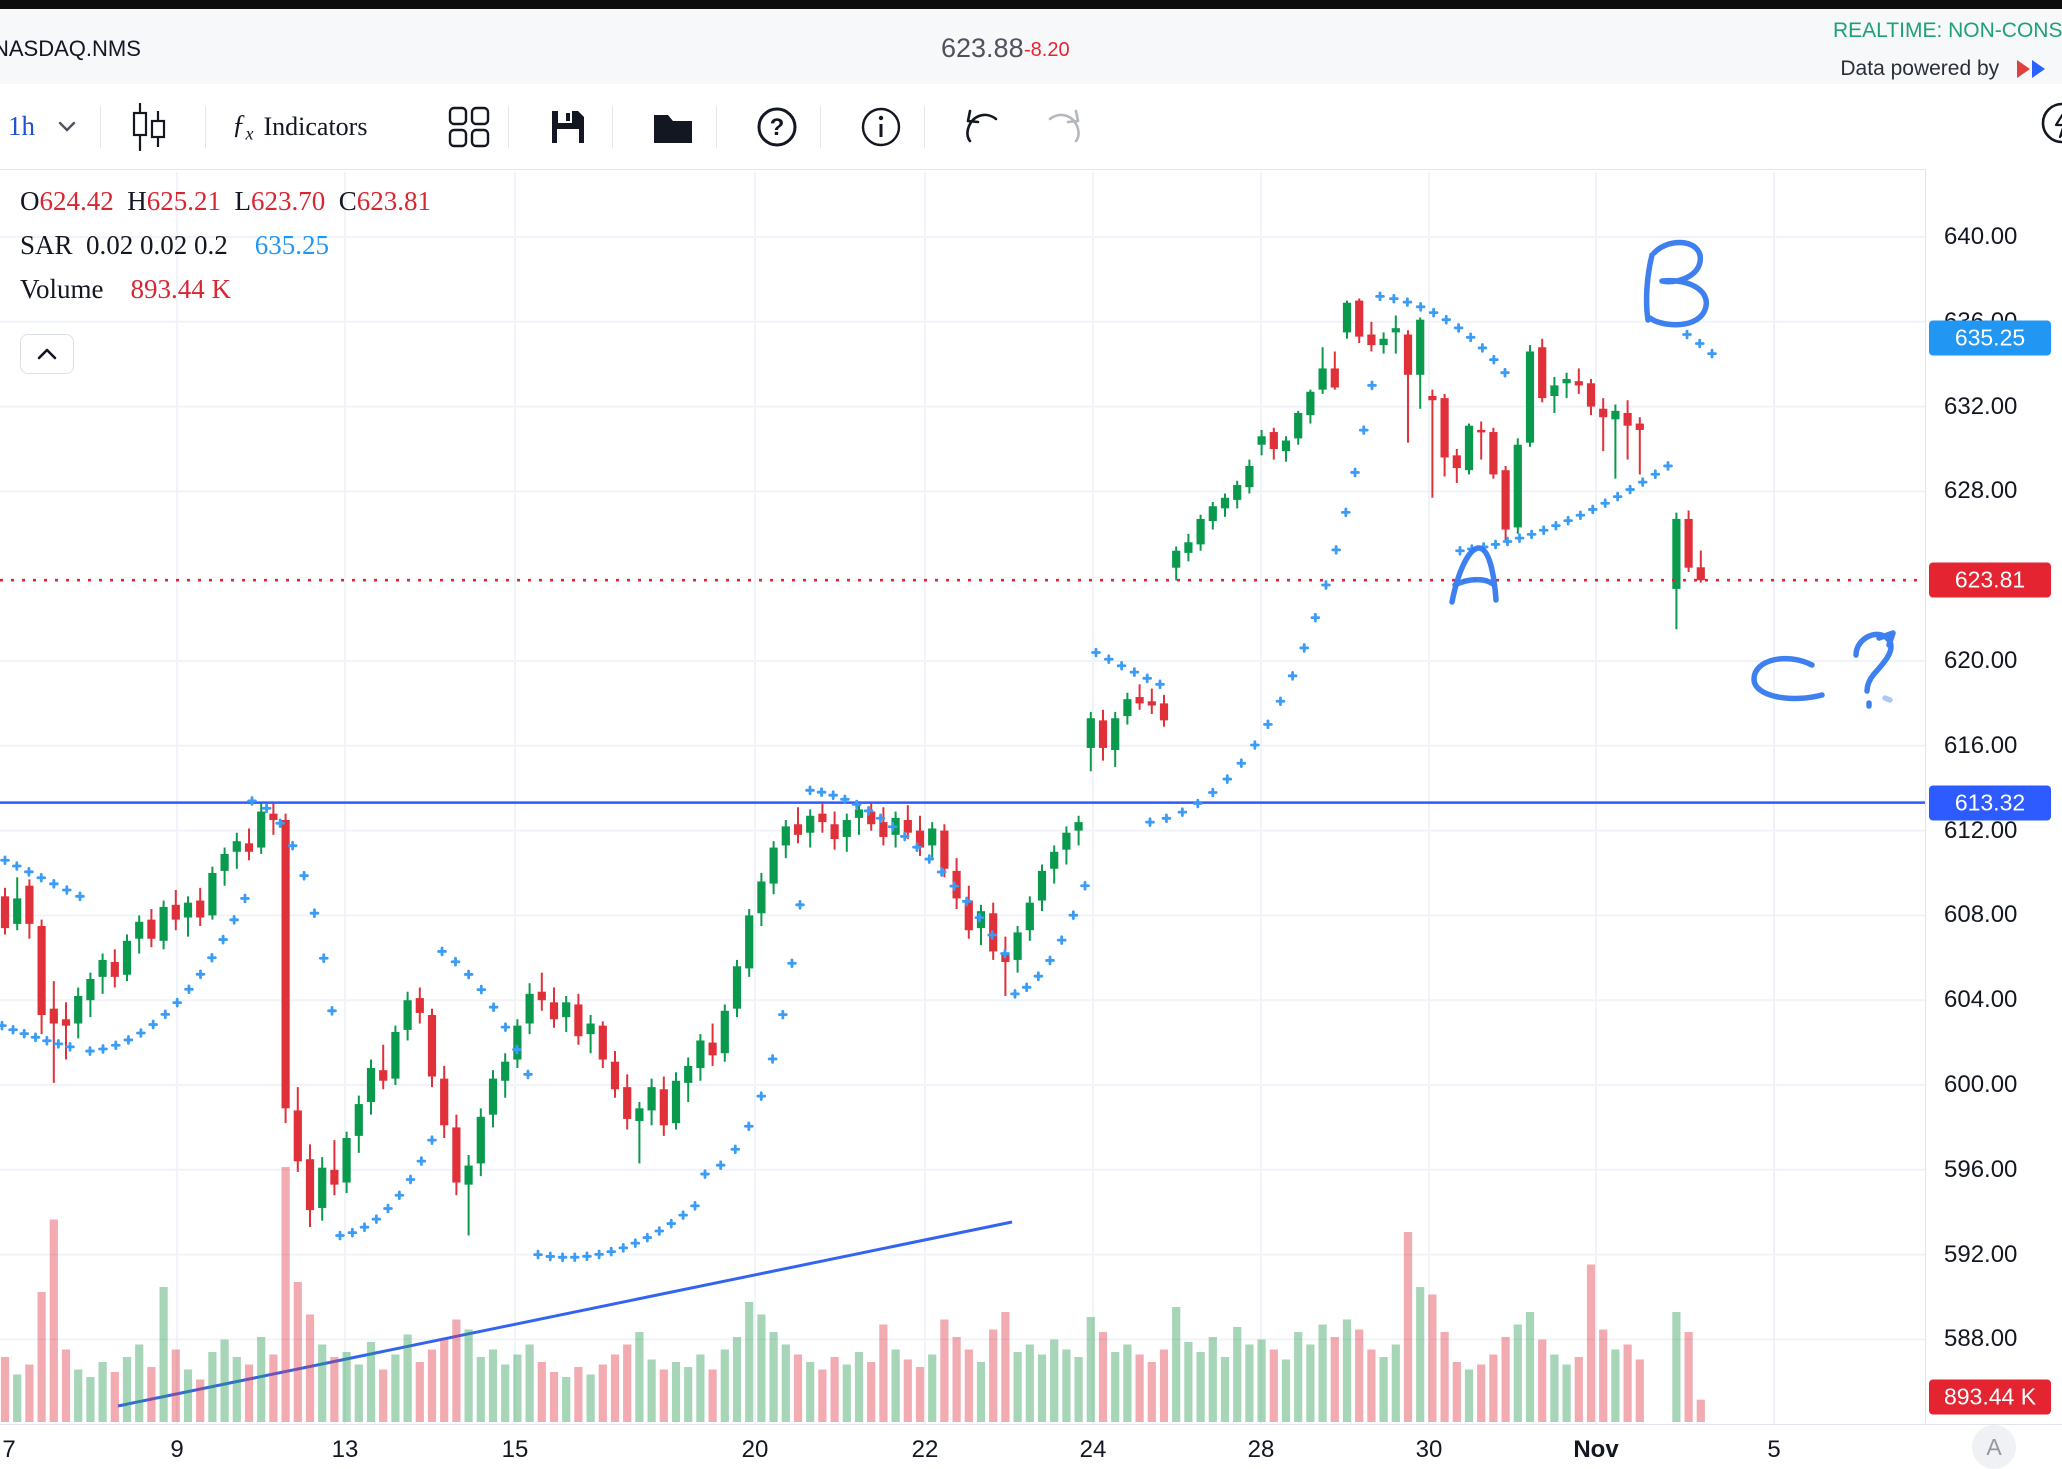  Describe the element at coordinates (1887, 699) in the screenshot. I see `question-smudge-drawing` at that location.